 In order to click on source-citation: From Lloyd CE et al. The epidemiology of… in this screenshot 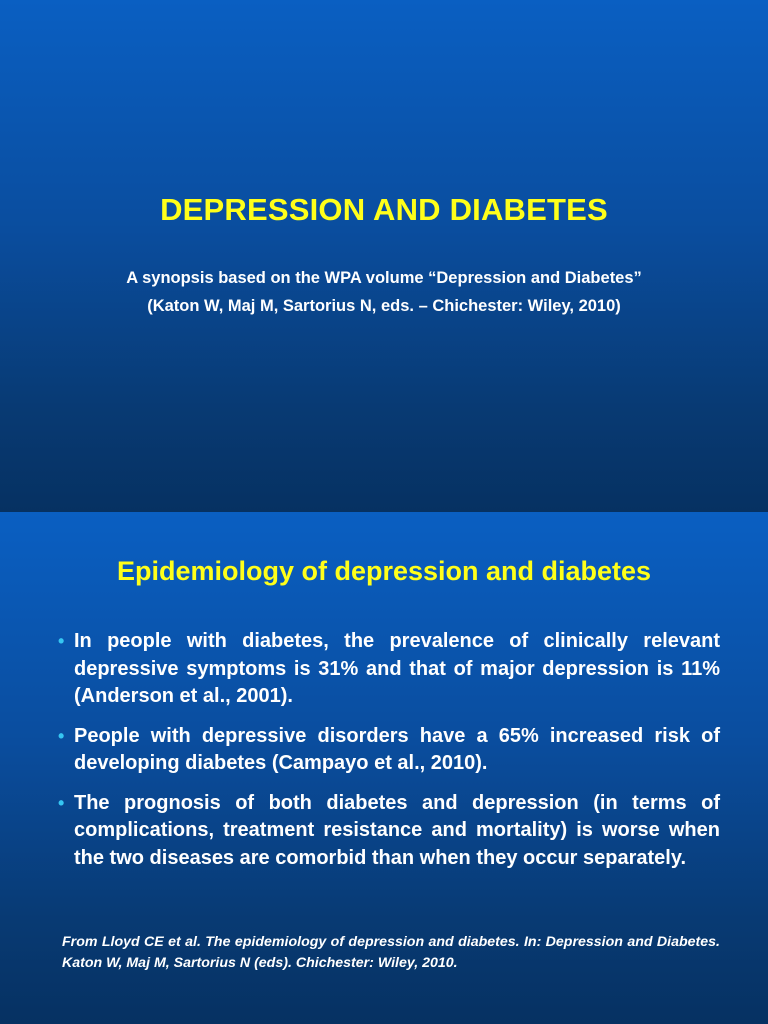, I will do `click(391, 952)`.